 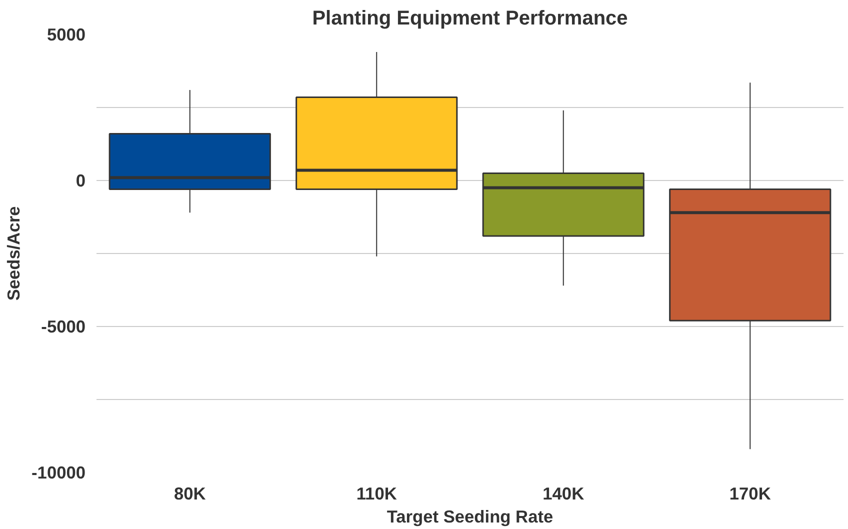 I want to click on x-tick-label: 170K, so click(x=750, y=494).